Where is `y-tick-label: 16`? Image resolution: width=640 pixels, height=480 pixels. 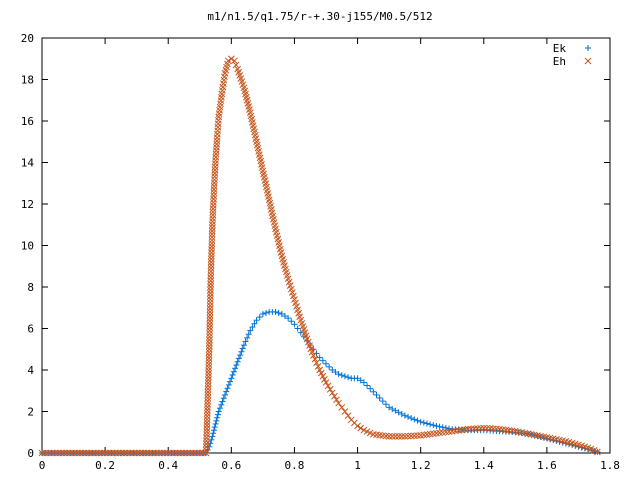
y-tick-label: 16 is located at coordinates (27, 121).